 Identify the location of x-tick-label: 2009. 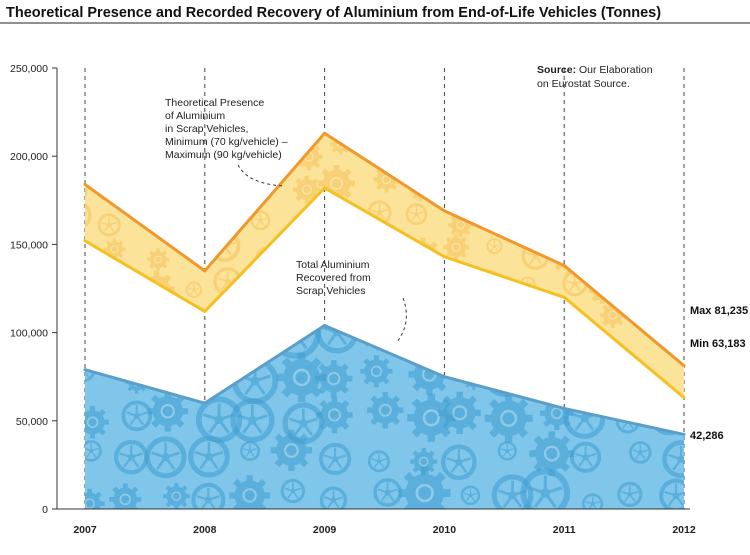
(325, 530).